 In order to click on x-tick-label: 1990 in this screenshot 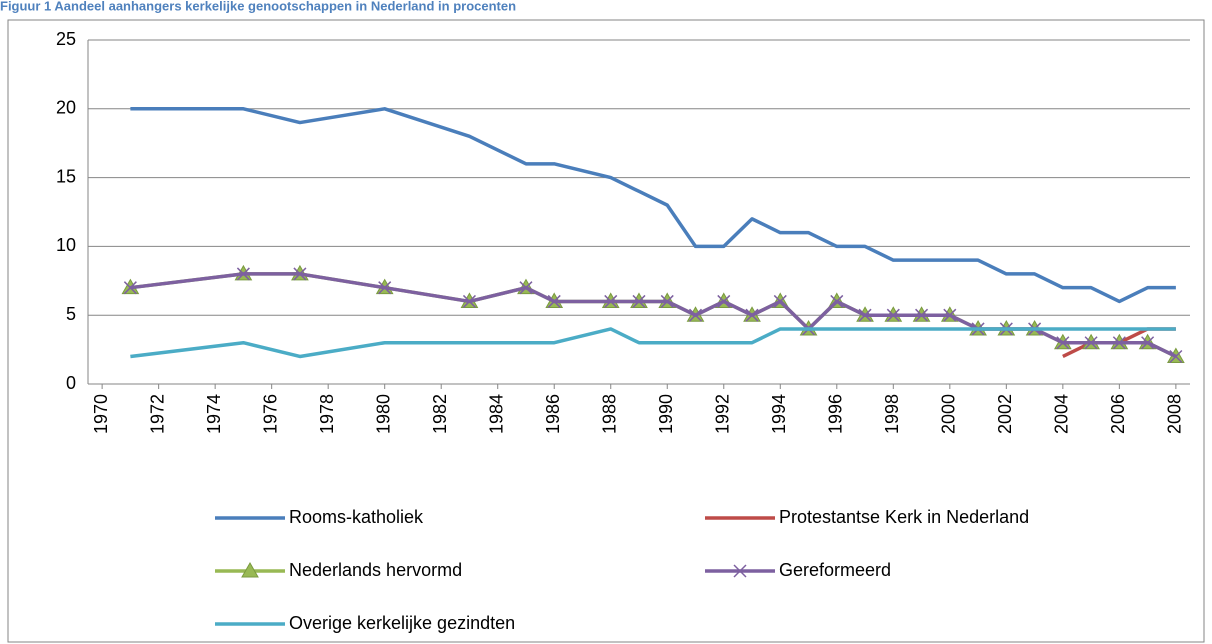, I will do `click(666, 414)`.